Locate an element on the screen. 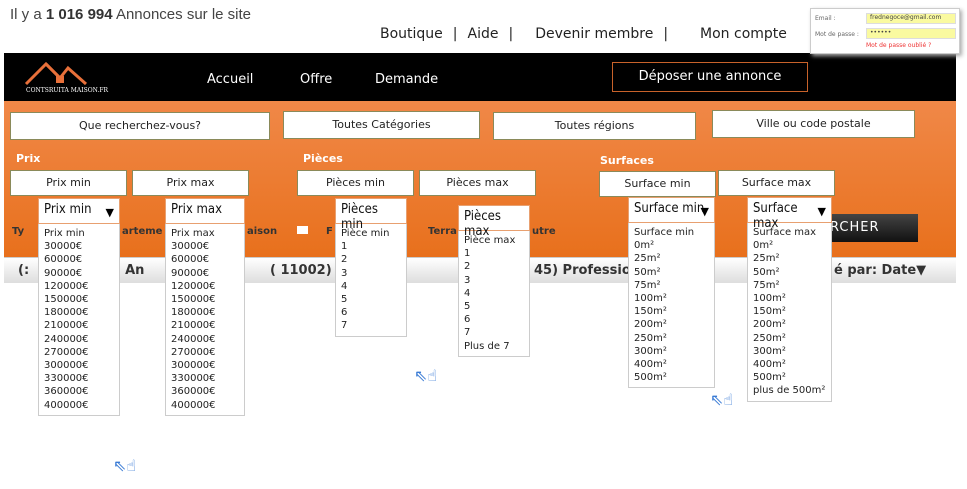 Image resolution: width=967 pixels, height=489 pixels. dropdown-selected: Prix min is located at coordinates (79, 211).